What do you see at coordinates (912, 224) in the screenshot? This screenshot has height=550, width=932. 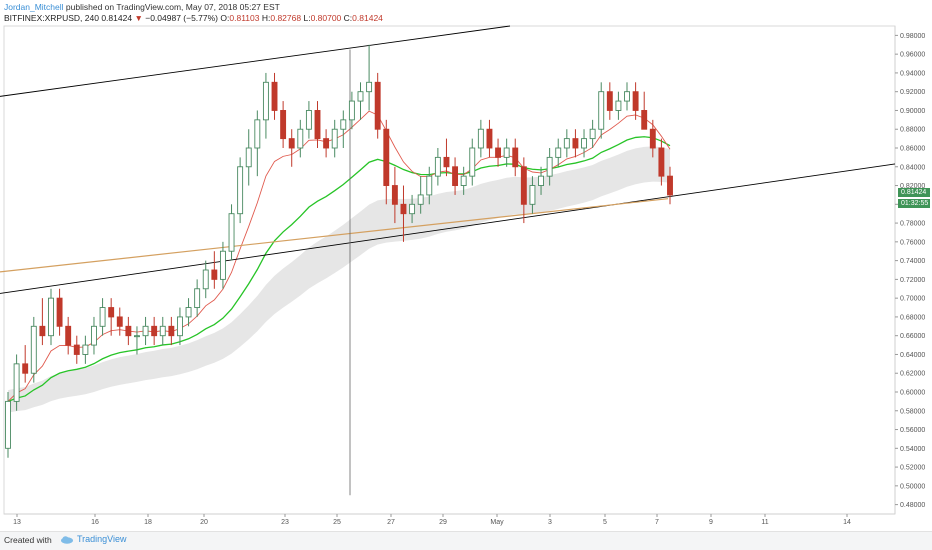 I see `y-tick-label: 0.78000` at bounding box center [912, 224].